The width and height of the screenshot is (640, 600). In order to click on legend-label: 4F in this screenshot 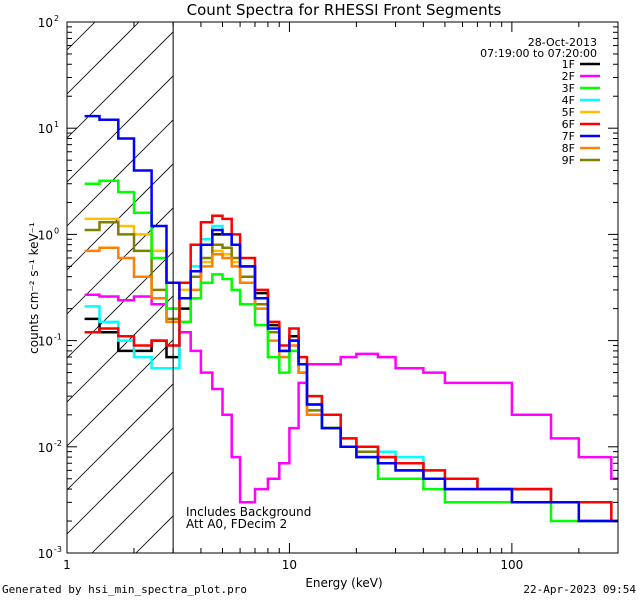, I will do `click(568, 100)`.